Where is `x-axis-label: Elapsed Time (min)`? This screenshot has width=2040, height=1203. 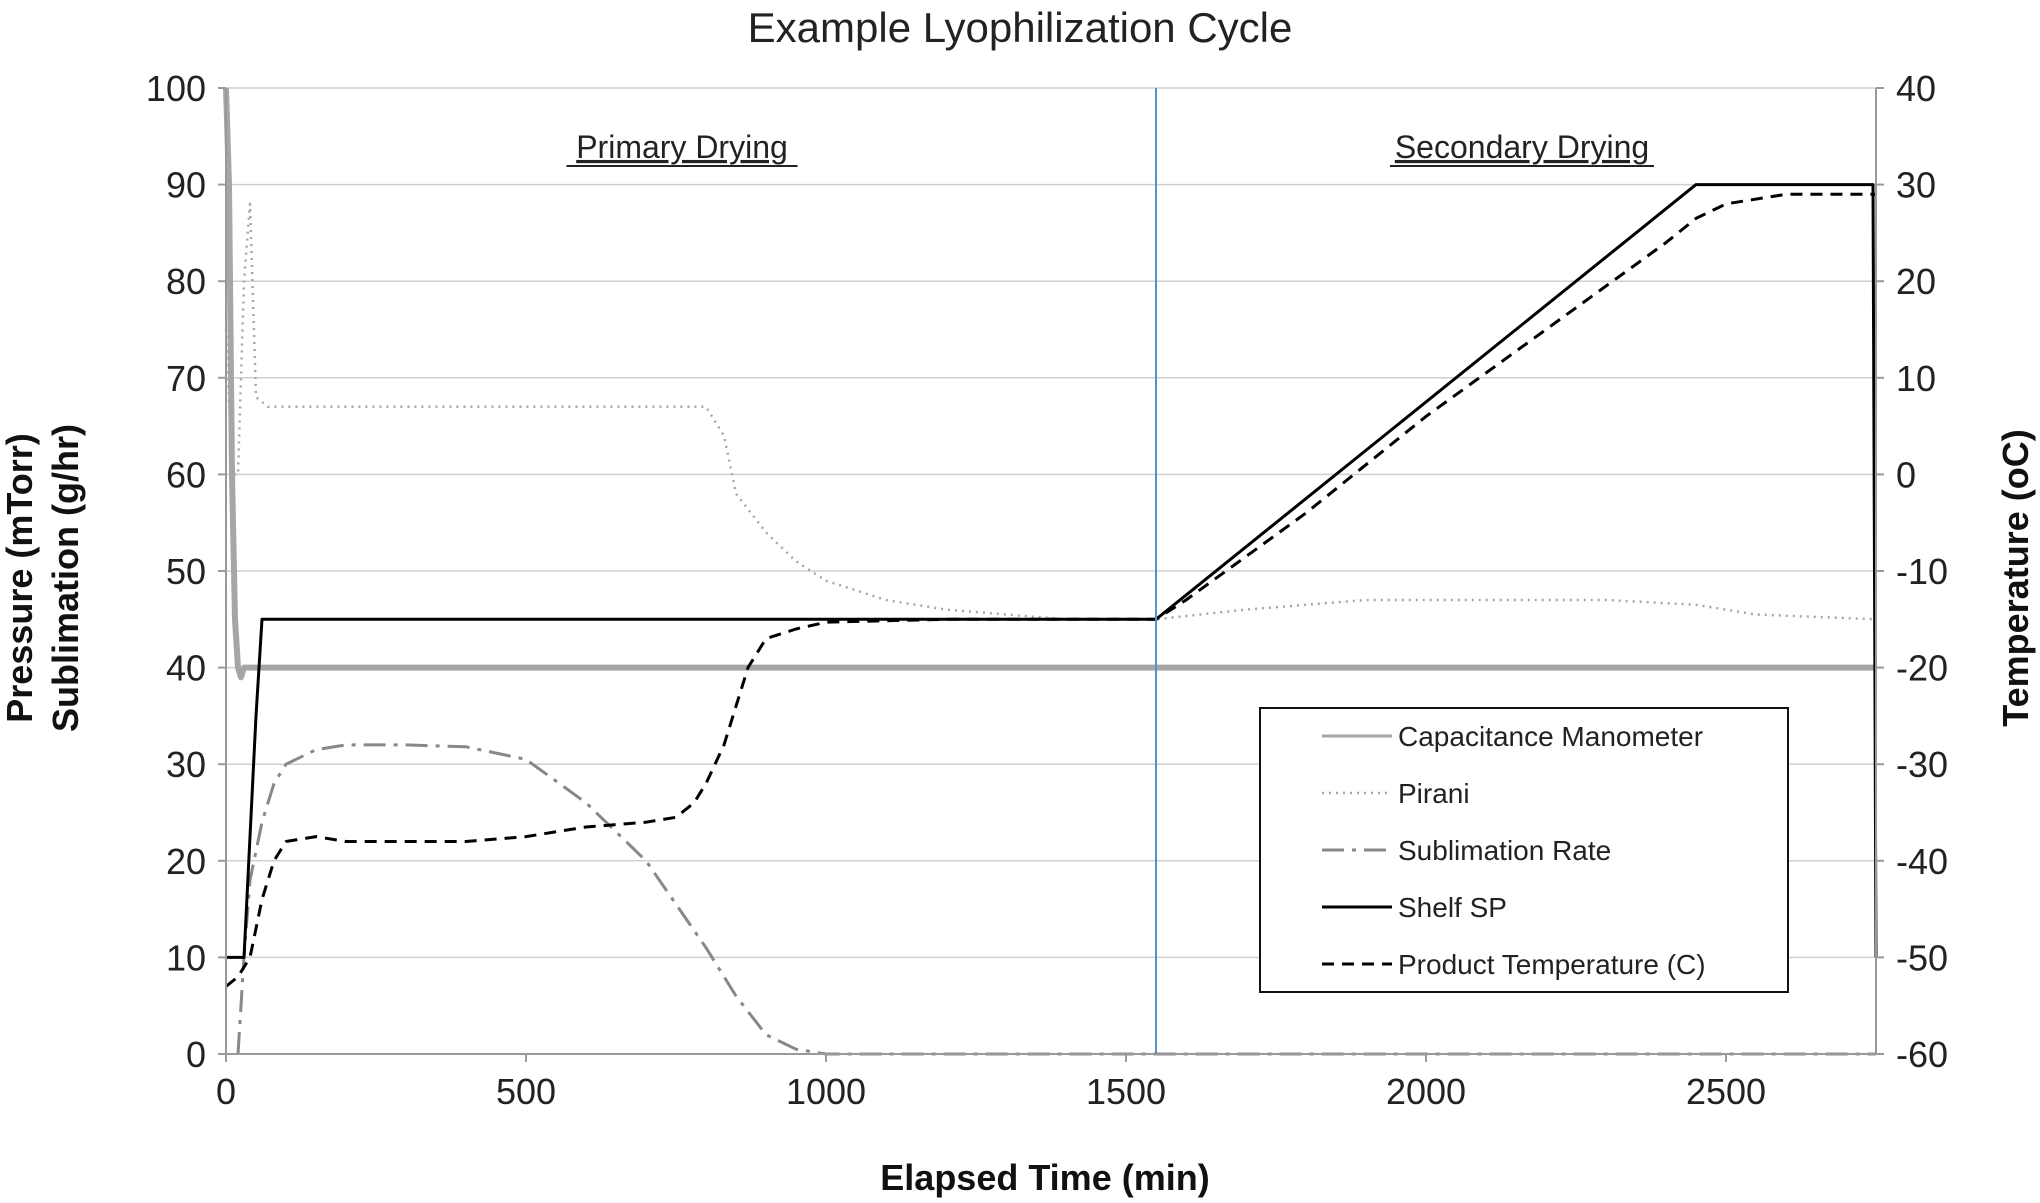 x-axis-label: Elapsed Time (min) is located at coordinates (1044, 1177).